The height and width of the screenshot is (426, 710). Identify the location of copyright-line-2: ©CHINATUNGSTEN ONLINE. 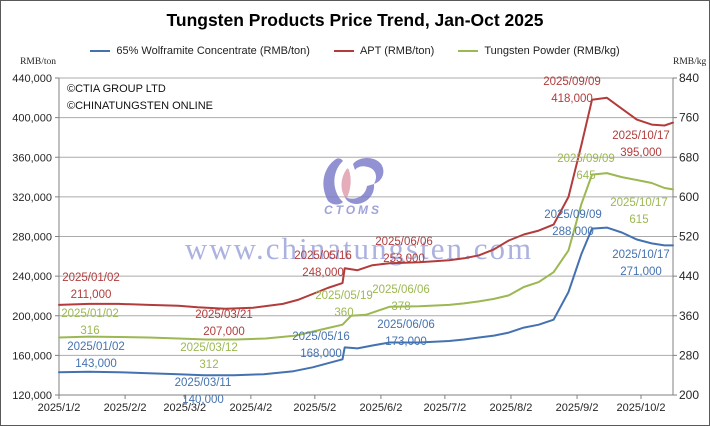
(140, 106).